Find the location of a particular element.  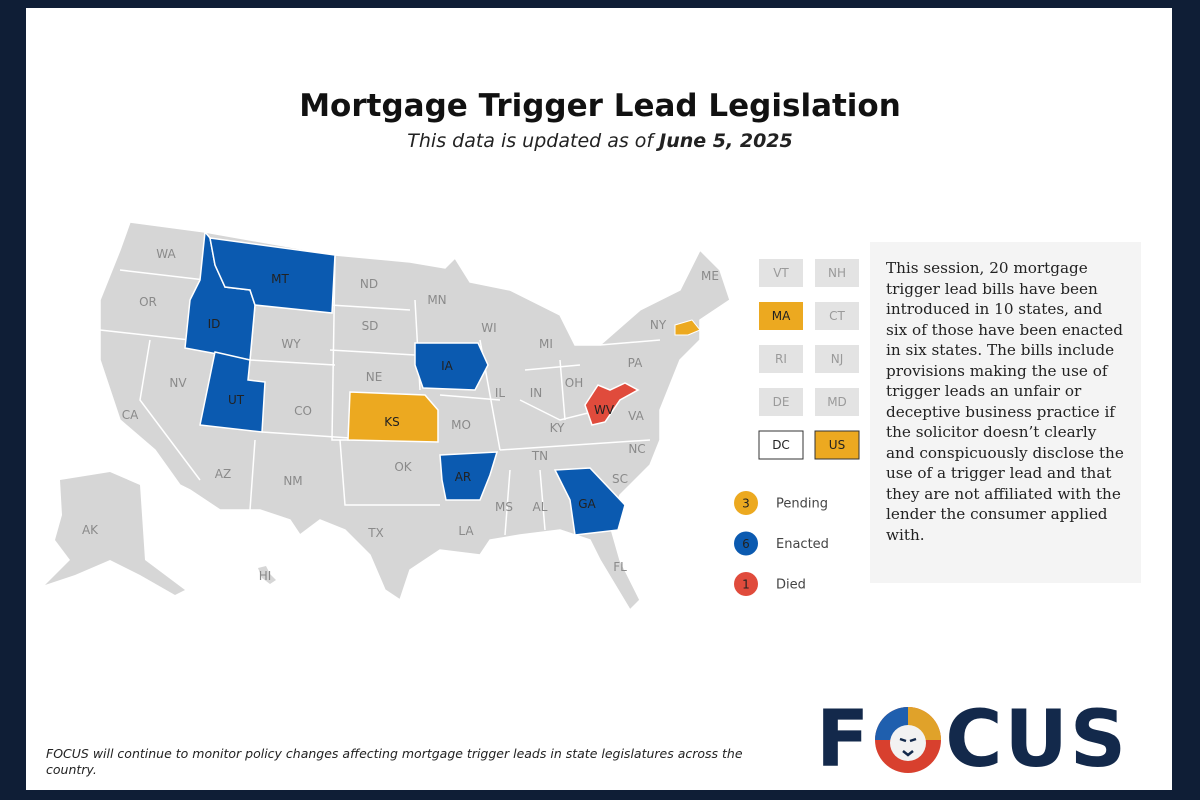

state-label: CO is located at coordinates (303, 411).